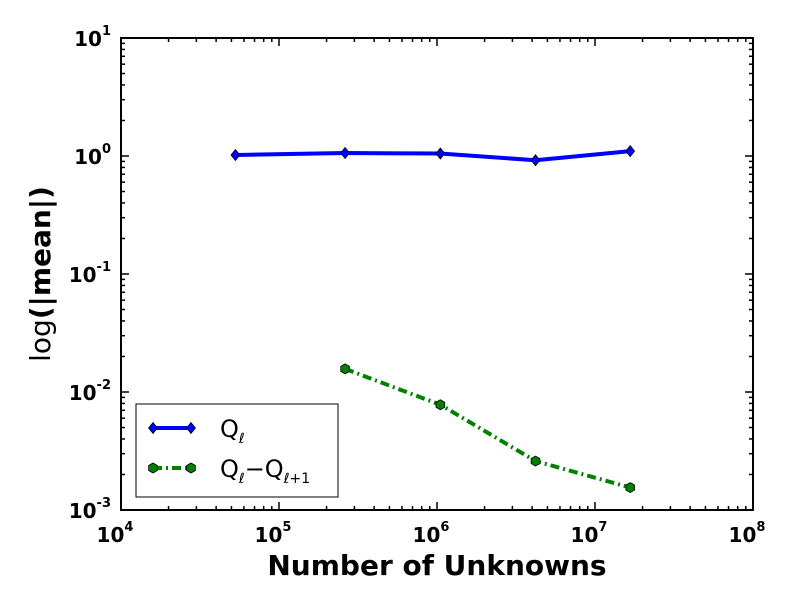 Image resolution: width=800 pixels, height=600 pixels. What do you see at coordinates (104, 503) in the screenshot?
I see `y-tick-label-exp: -3` at bounding box center [104, 503].